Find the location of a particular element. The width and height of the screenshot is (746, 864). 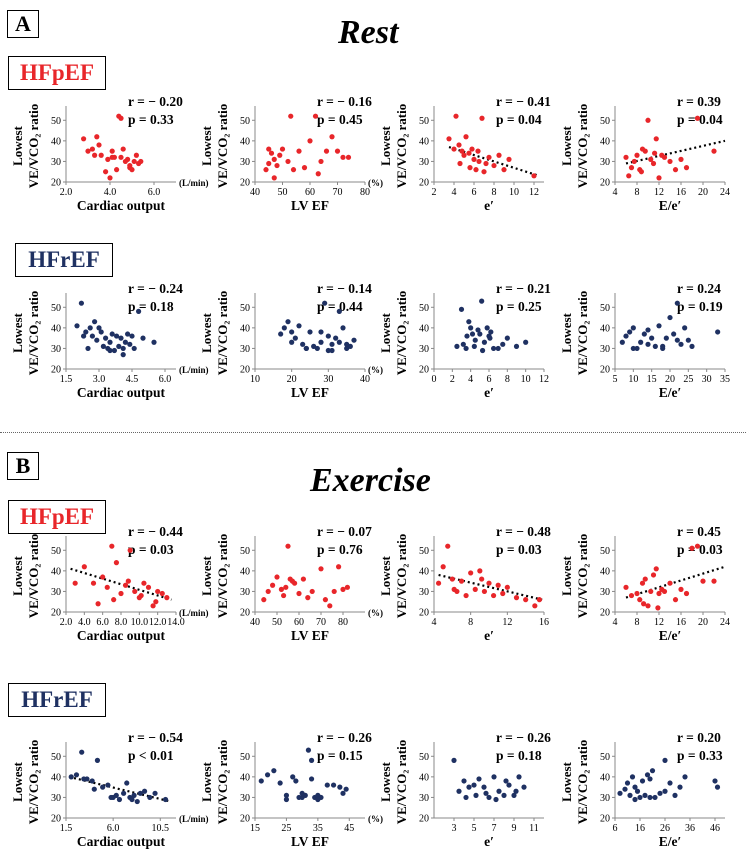

y-axis-title-line1: Lowest is located at coordinates (566, 575).